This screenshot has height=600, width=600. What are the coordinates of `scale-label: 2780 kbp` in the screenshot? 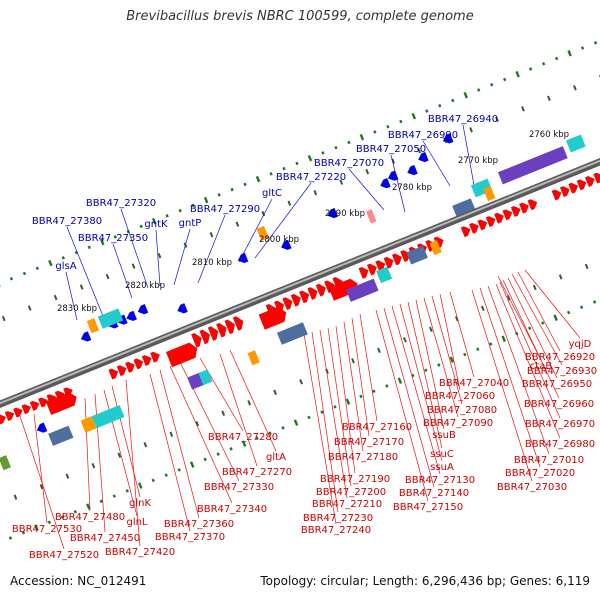 It's located at (412, 188).